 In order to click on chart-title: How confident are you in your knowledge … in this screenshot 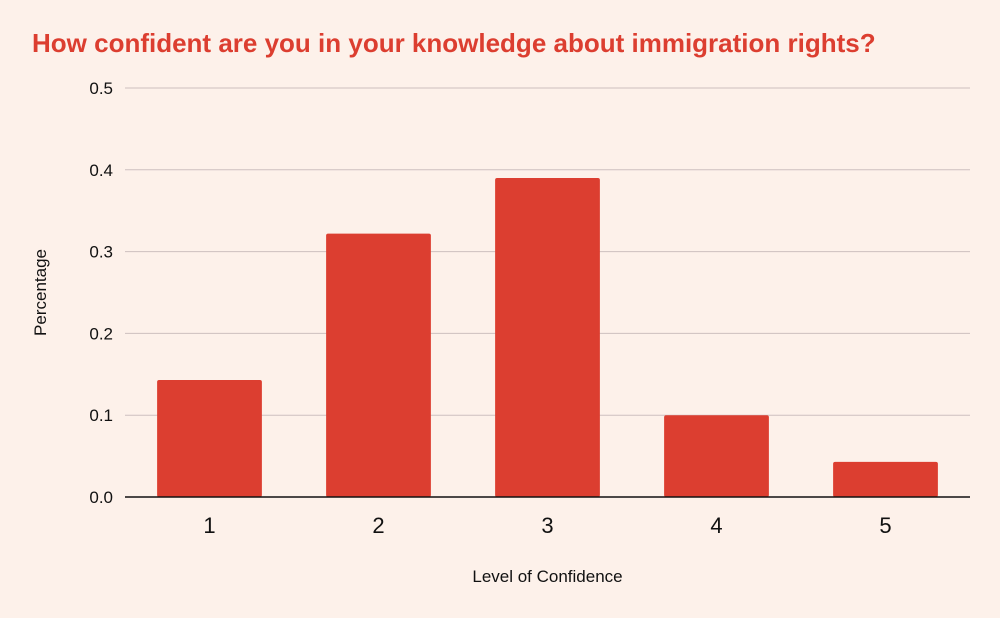, I will do `click(454, 43)`.